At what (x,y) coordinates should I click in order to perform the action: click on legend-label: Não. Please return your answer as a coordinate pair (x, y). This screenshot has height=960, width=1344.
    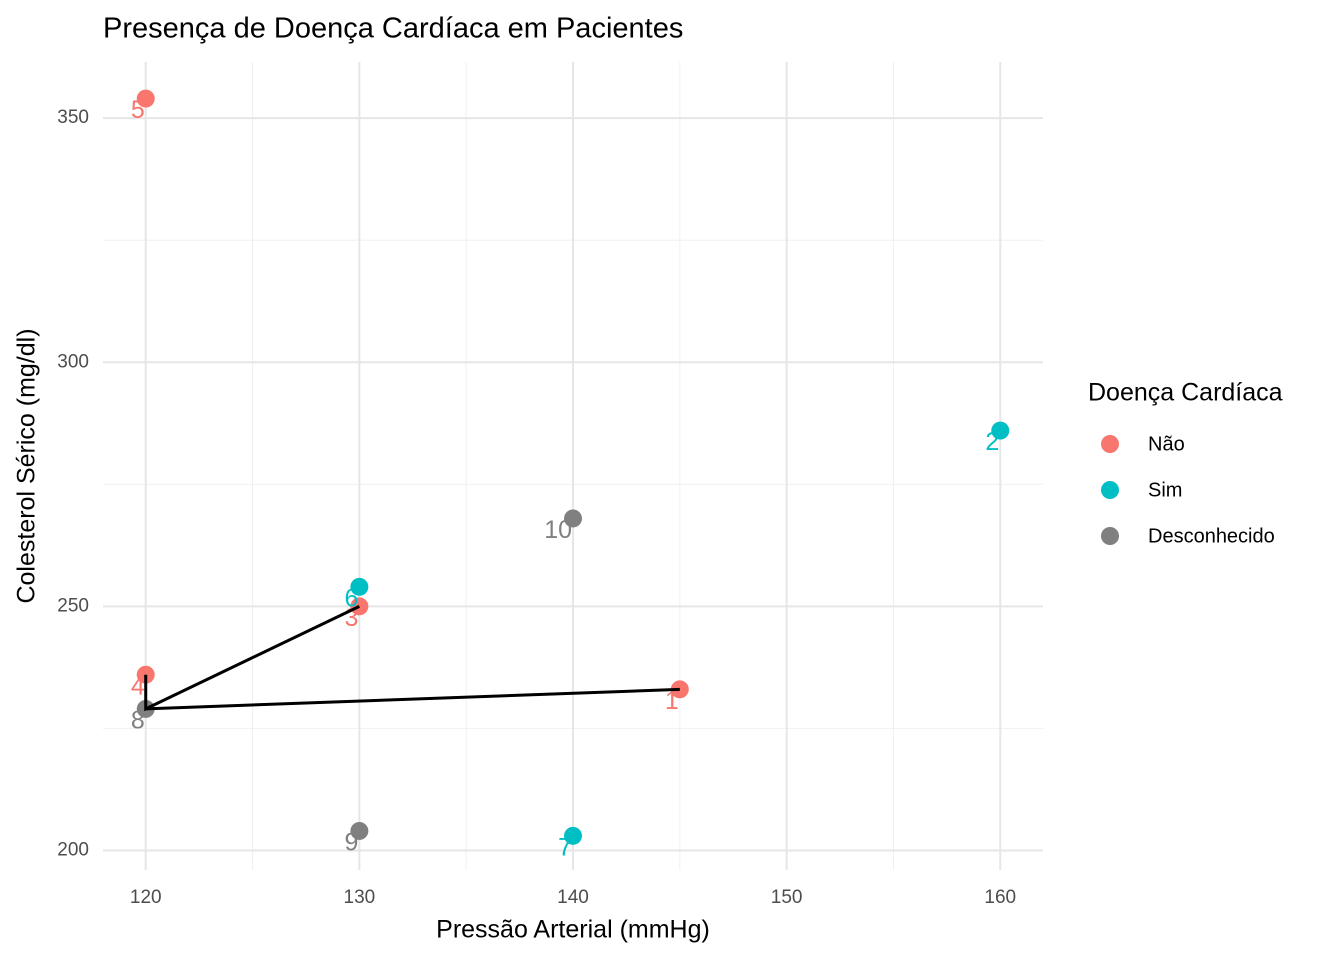
    Looking at the image, I should click on (1166, 444).